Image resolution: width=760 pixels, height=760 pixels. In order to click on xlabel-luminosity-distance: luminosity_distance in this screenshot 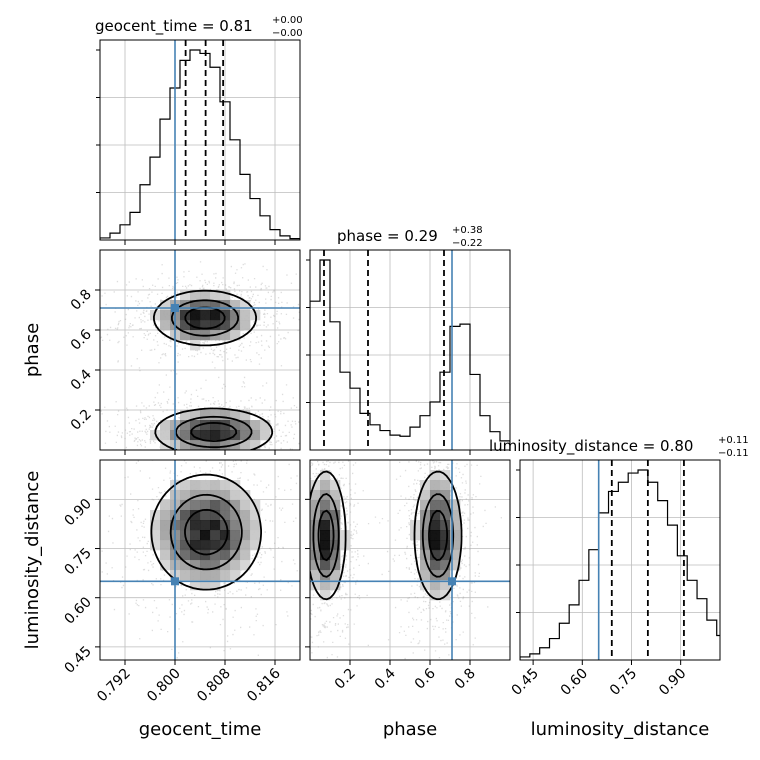, I will do `click(620, 729)`.